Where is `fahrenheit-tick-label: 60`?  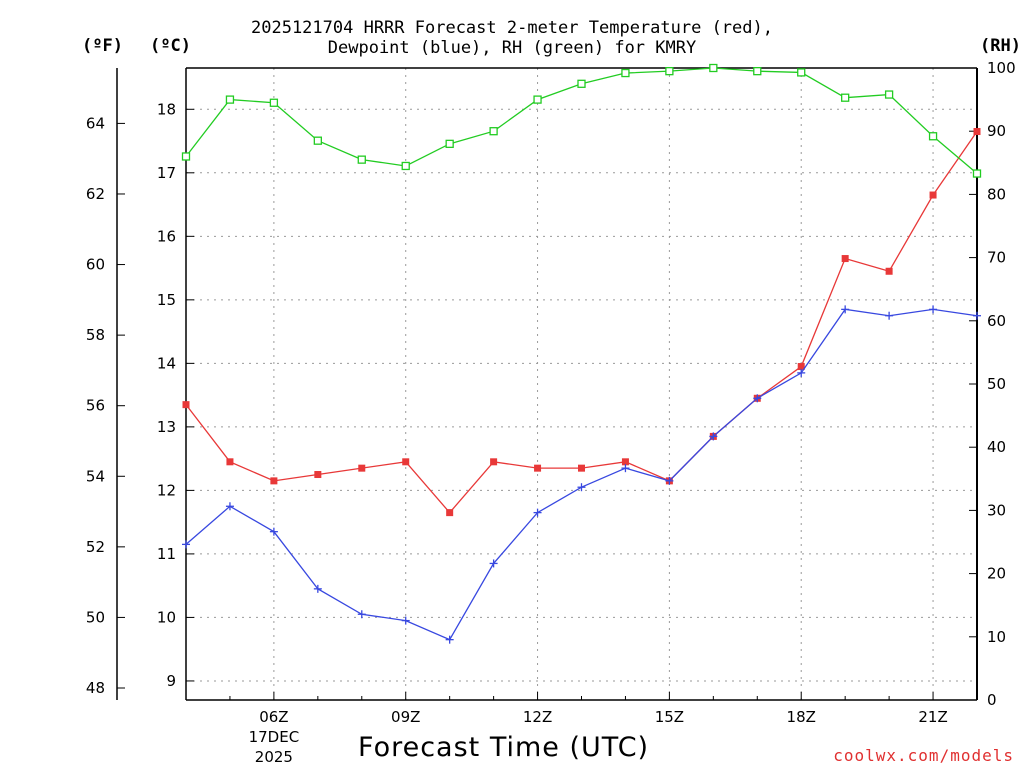
fahrenheit-tick-label: 60 is located at coordinates (95, 265).